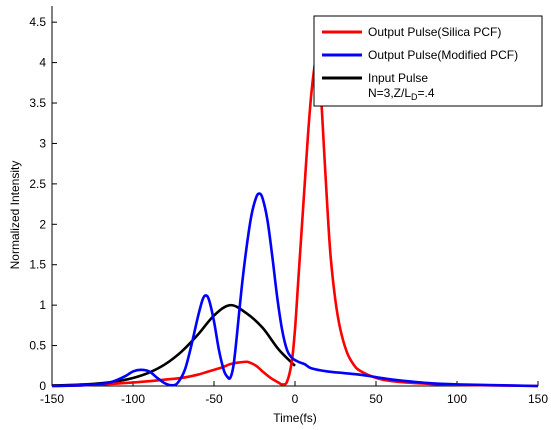  What do you see at coordinates (42, 63) in the screenshot?
I see `y-tick-label: 4` at bounding box center [42, 63].